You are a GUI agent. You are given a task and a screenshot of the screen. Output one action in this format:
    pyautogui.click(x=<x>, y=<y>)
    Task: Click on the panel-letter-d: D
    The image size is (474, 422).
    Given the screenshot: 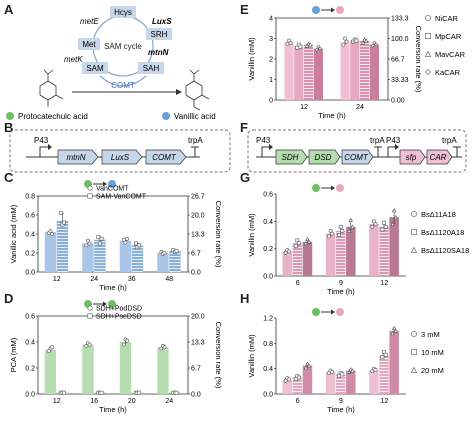 What is the action you would take?
    pyautogui.click(x=8, y=298)
    